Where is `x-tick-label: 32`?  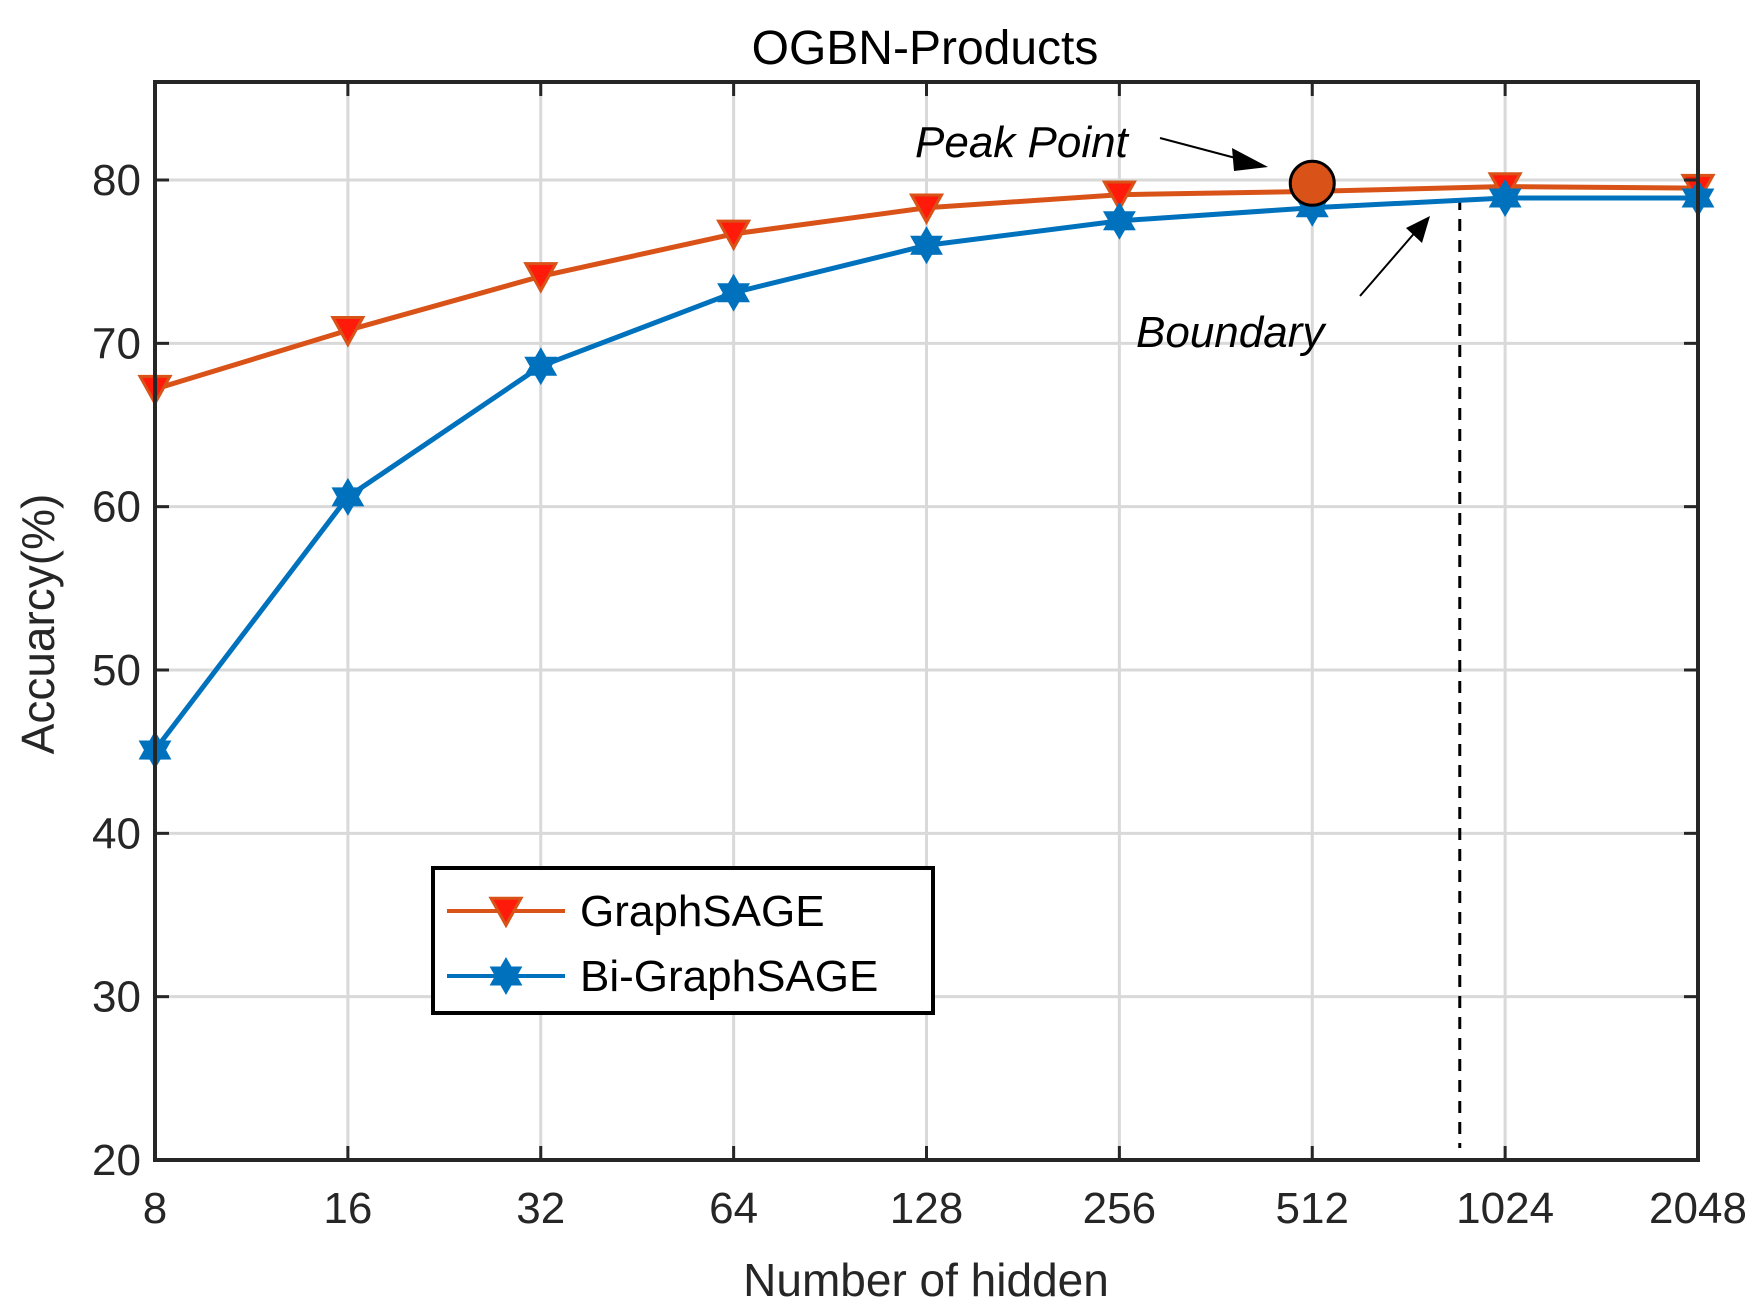
x-tick-label: 32 is located at coordinates (540, 1208).